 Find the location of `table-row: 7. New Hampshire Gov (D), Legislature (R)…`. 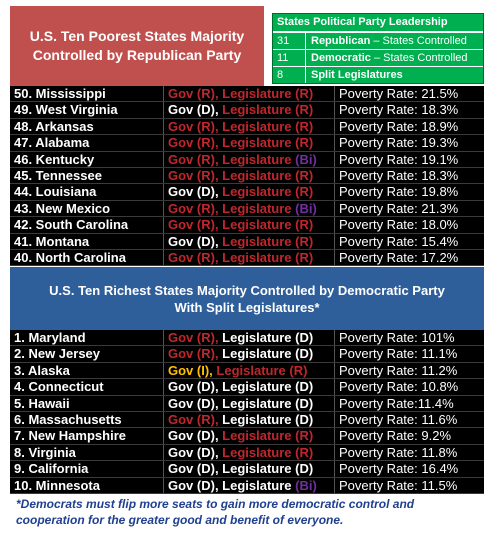

table-row: 7. New Hampshire Gov (D), Legislature (R)… is located at coordinates (247, 436).